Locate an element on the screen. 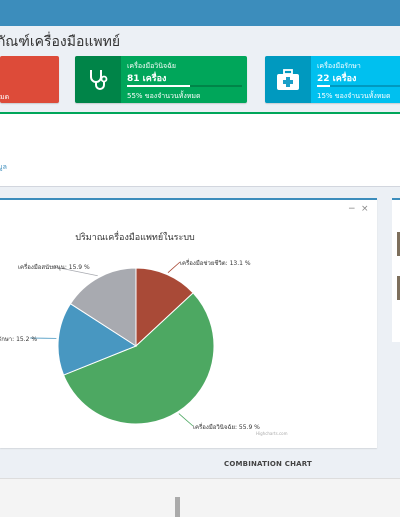 This screenshot has height=517, width=400. info-box-diagnostic-footer: 55% ของจำนวนทั้งหมด is located at coordinates (164, 96).